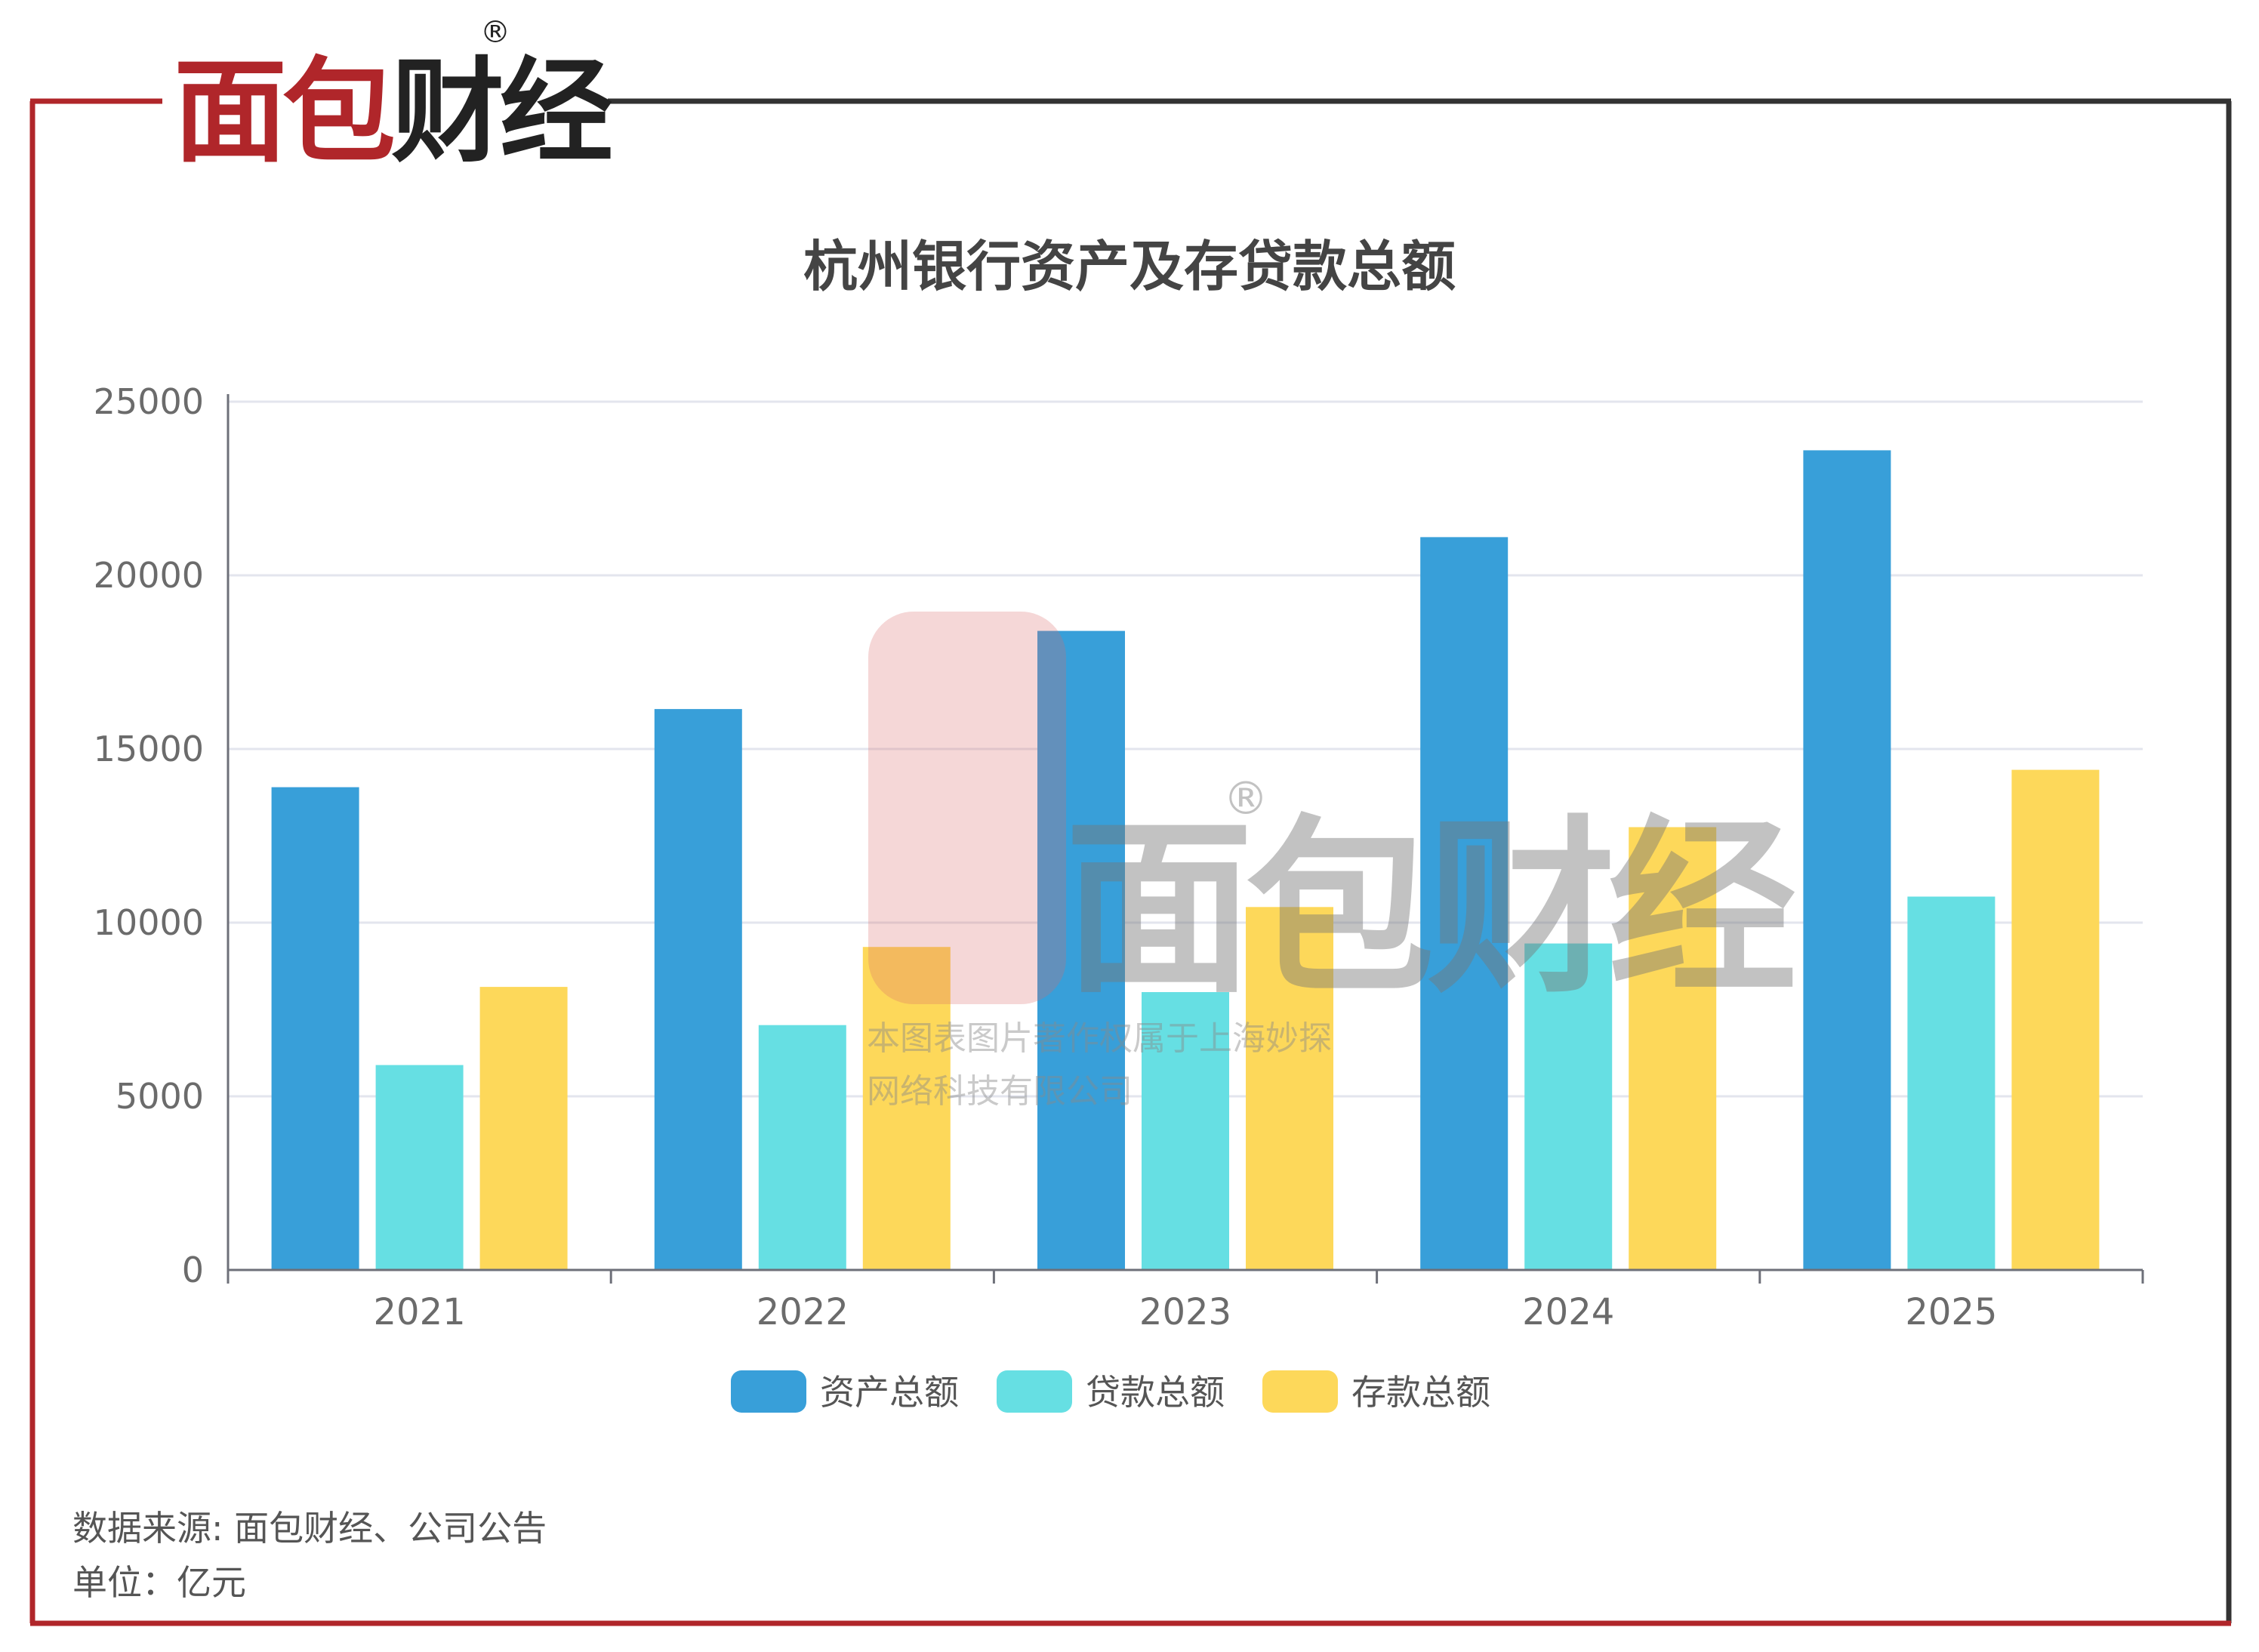 Image resolution: width=2259 pixels, height=1652 pixels. I want to click on legend-label: 资产总额, so click(889, 1392).